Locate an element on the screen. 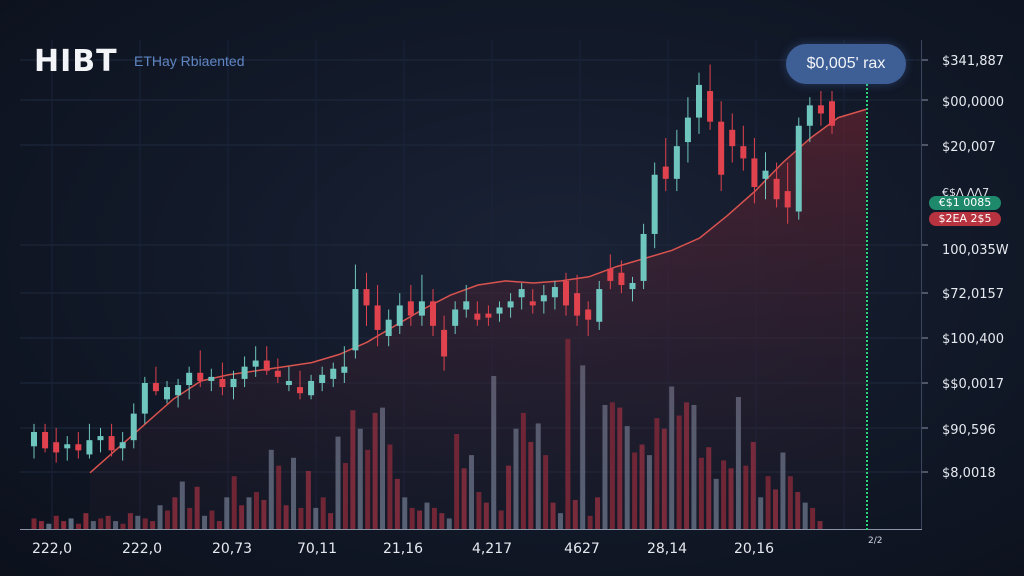  price-label: $20,007 is located at coordinates (969, 147).